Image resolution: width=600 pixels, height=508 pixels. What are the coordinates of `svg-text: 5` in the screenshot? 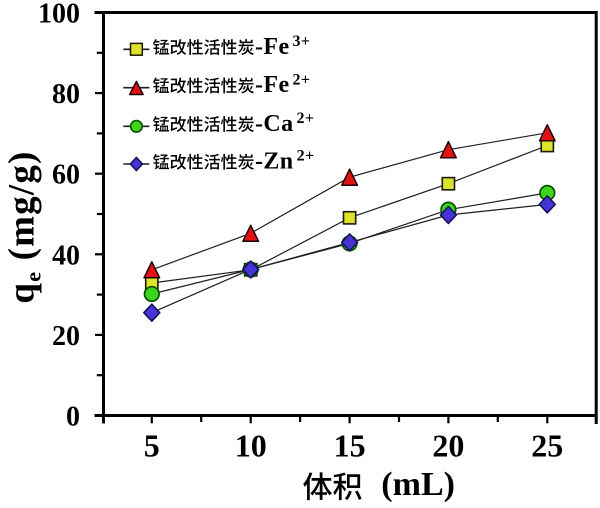 It's located at (152, 446).